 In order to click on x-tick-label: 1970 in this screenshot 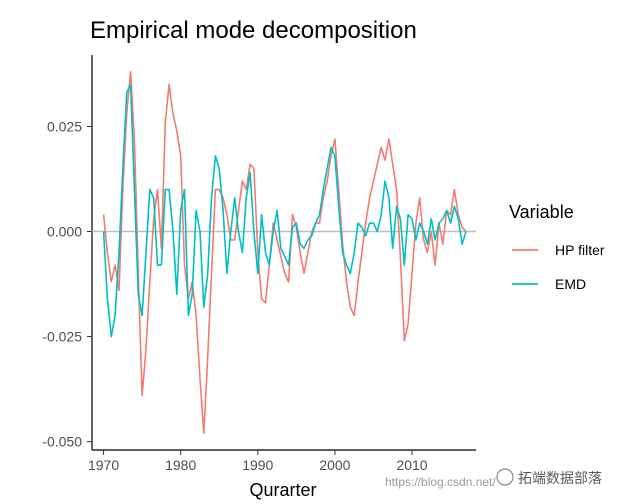, I will do `click(103, 465)`.